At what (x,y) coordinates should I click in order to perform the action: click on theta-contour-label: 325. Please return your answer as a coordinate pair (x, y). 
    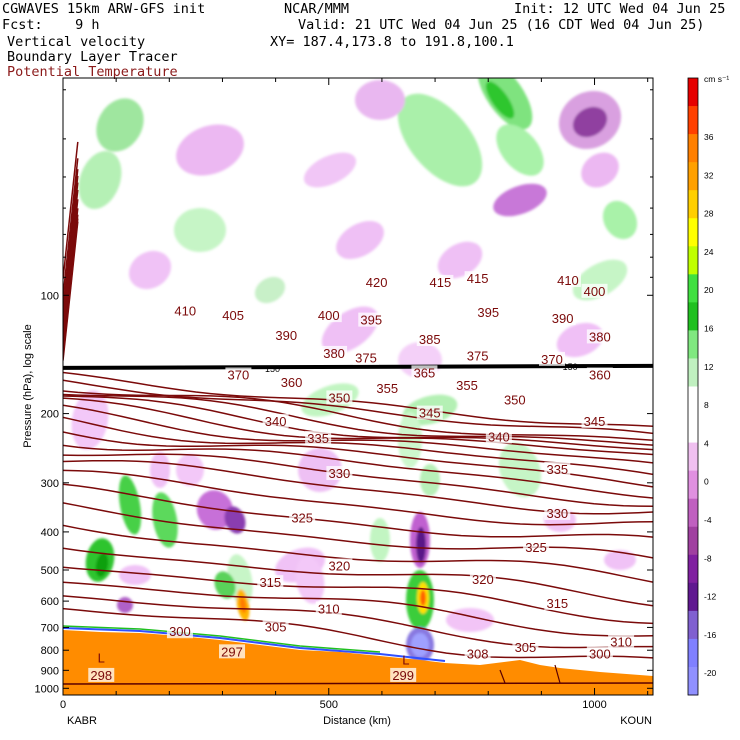
    Looking at the image, I should click on (302, 518).